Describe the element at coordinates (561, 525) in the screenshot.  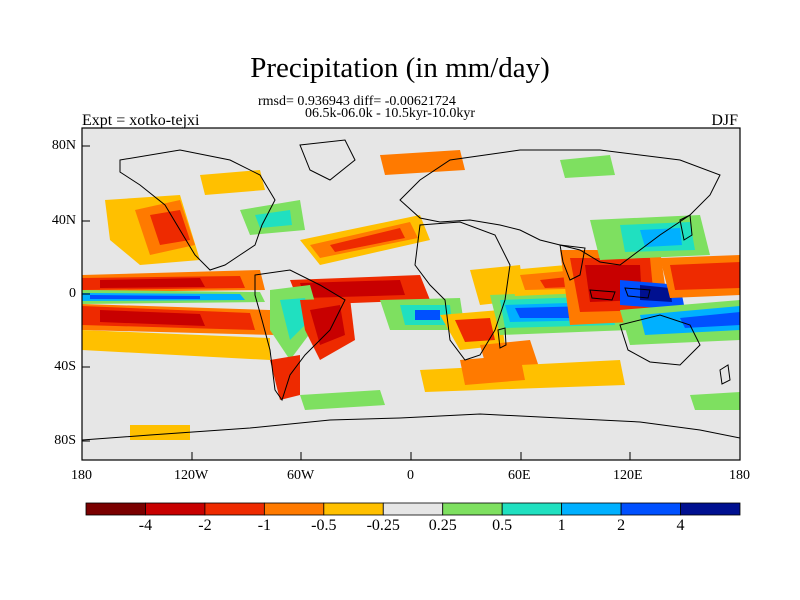
I see `colorbar-label: 1` at that location.